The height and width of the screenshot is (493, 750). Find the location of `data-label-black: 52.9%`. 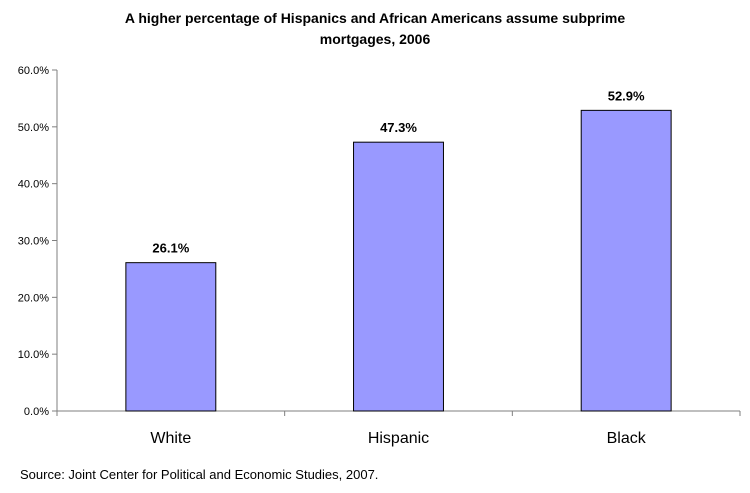

data-label-black: 52.9% is located at coordinates (626, 95).